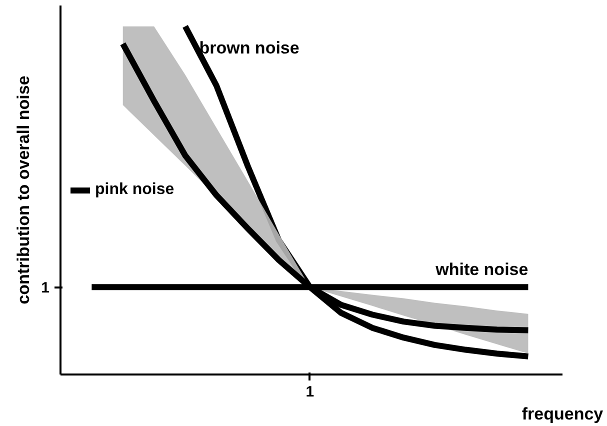 This screenshot has height=426, width=607. I want to click on legend-label: pink noise, so click(134, 189).